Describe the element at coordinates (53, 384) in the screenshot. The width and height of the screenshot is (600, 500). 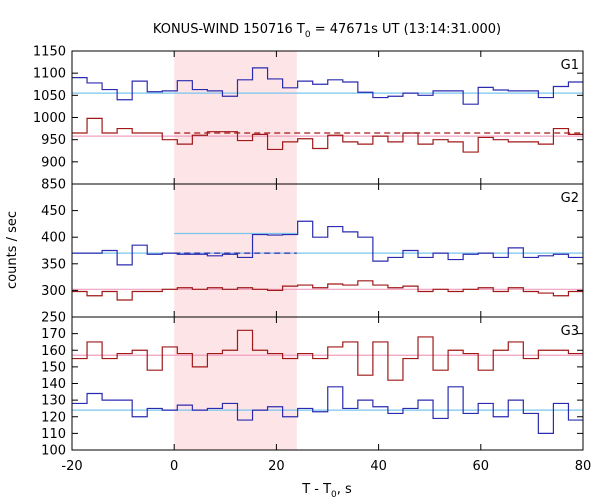
I see `panel-G3-ytick-label: 140` at that location.